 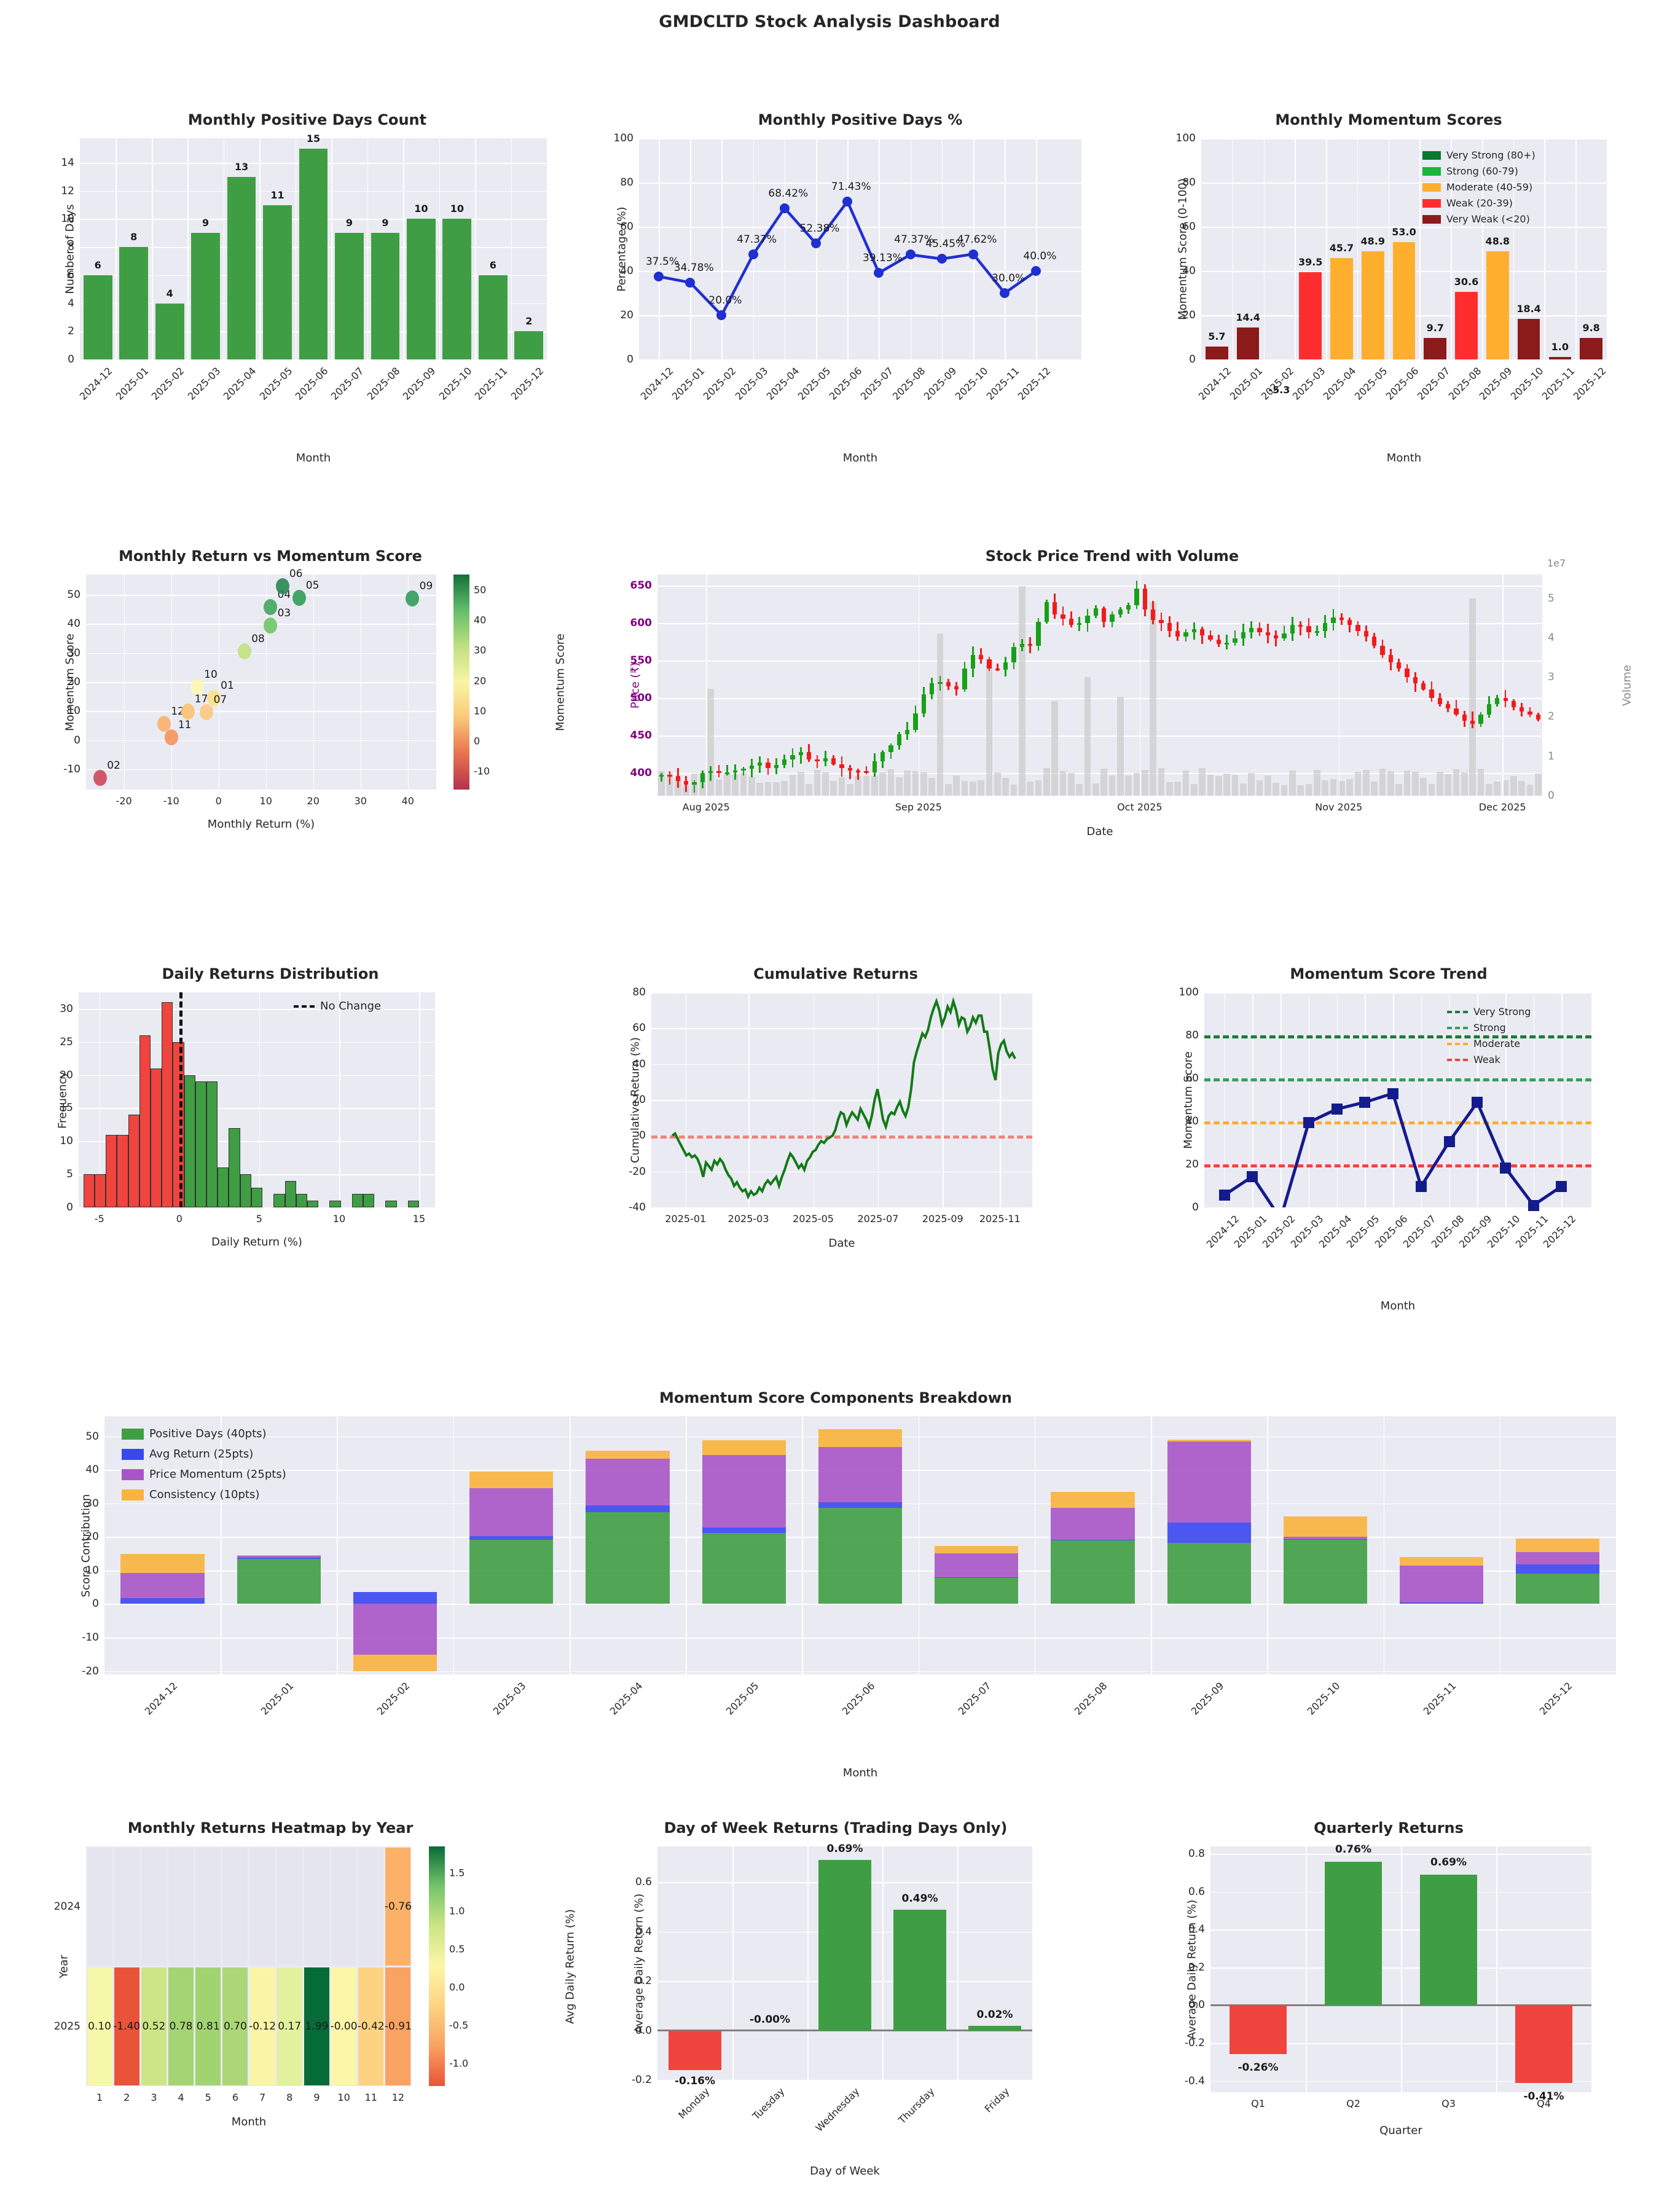 What do you see at coordinates (909, 383) in the screenshot?
I see `x-tick-label: 2025-08` at bounding box center [909, 383].